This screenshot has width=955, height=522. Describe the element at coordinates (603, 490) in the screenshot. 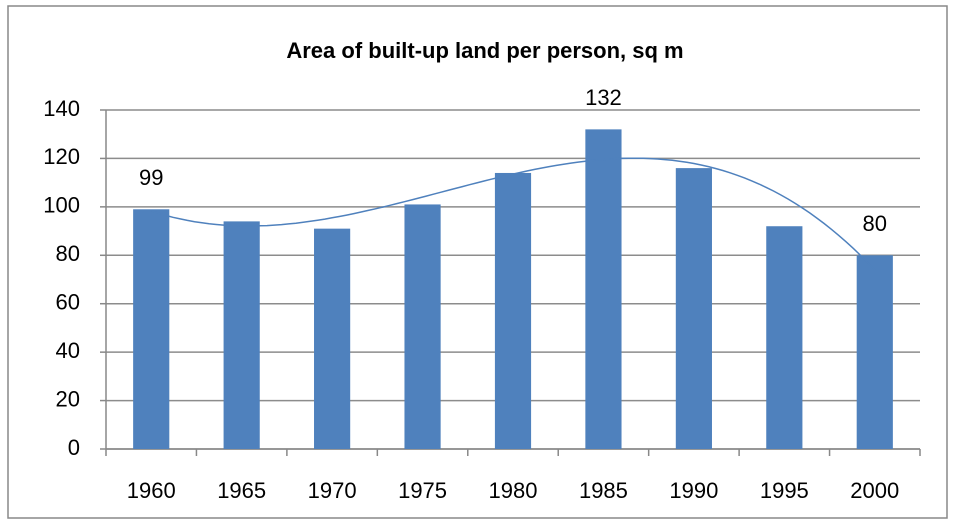

I see `x-tick-label: 1985` at that location.